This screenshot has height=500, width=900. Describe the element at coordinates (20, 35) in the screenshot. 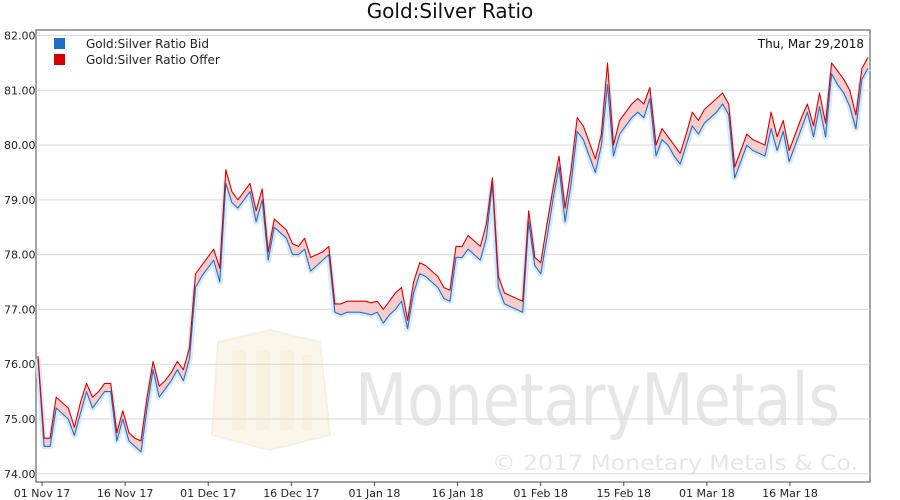

I see `y-tick-label: 82.00` at that location.